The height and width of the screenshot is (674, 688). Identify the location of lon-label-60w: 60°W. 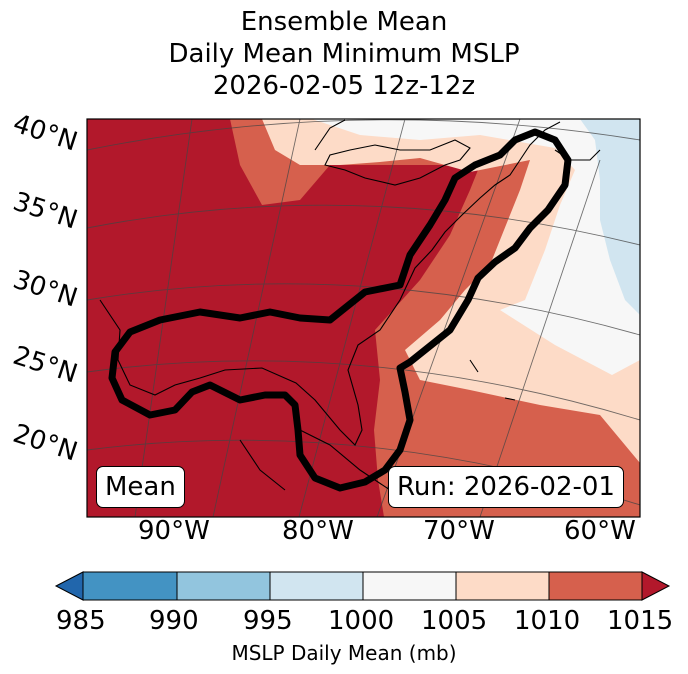
(600, 531).